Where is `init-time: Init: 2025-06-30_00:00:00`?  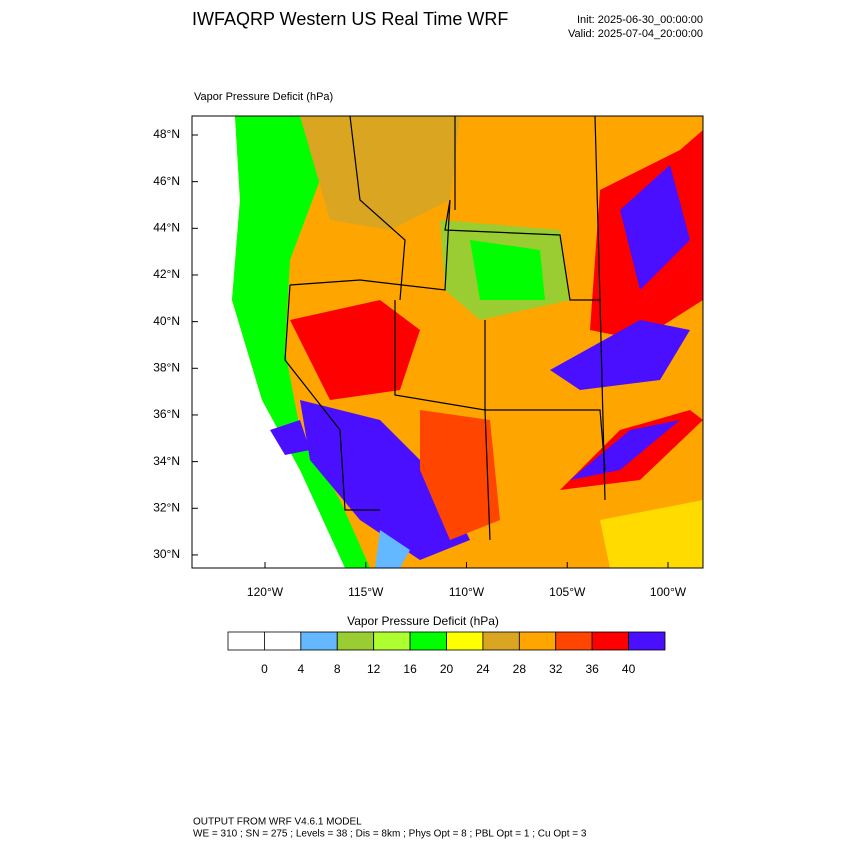 init-time: Init: 2025-06-30_00:00:00 is located at coordinates (640, 20).